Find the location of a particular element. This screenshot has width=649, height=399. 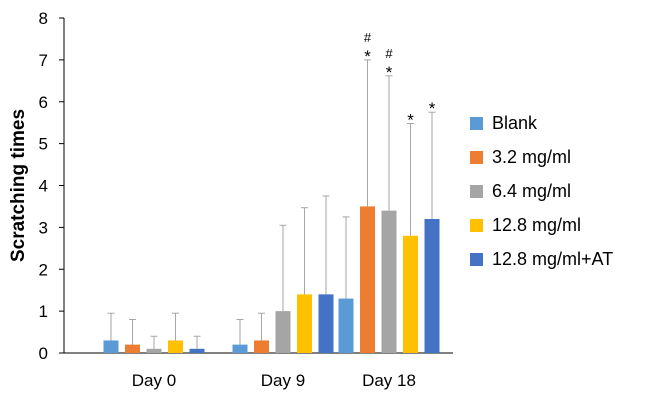

y-tick-label: 8 is located at coordinates (43, 18).